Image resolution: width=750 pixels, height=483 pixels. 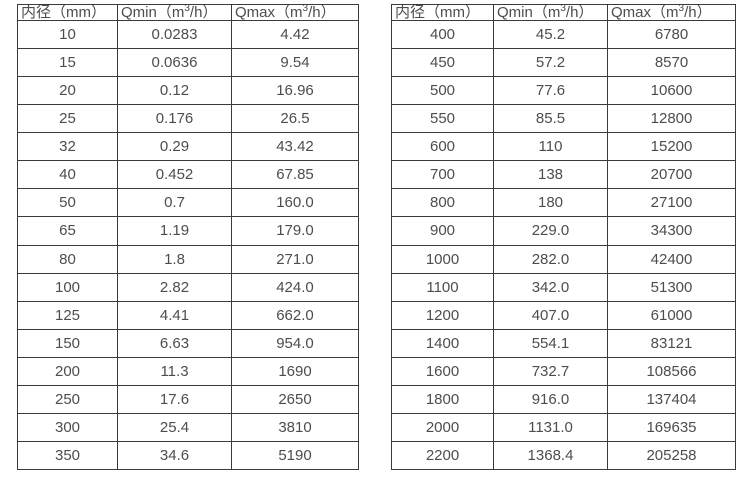 I want to click on table-cell: 916.0, so click(x=550, y=399).